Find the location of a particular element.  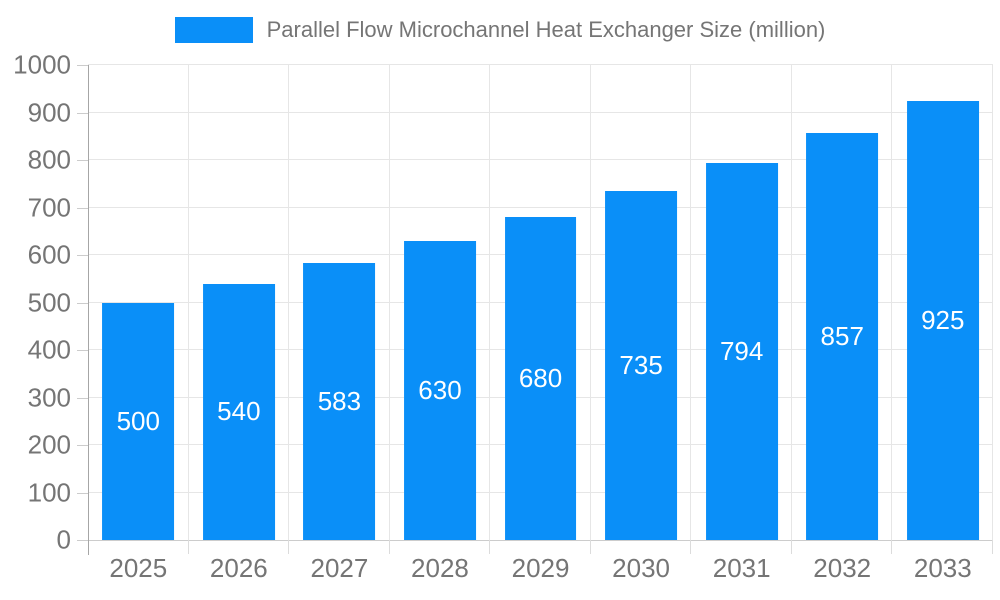

bar-value-label: 794 is located at coordinates (741, 350).